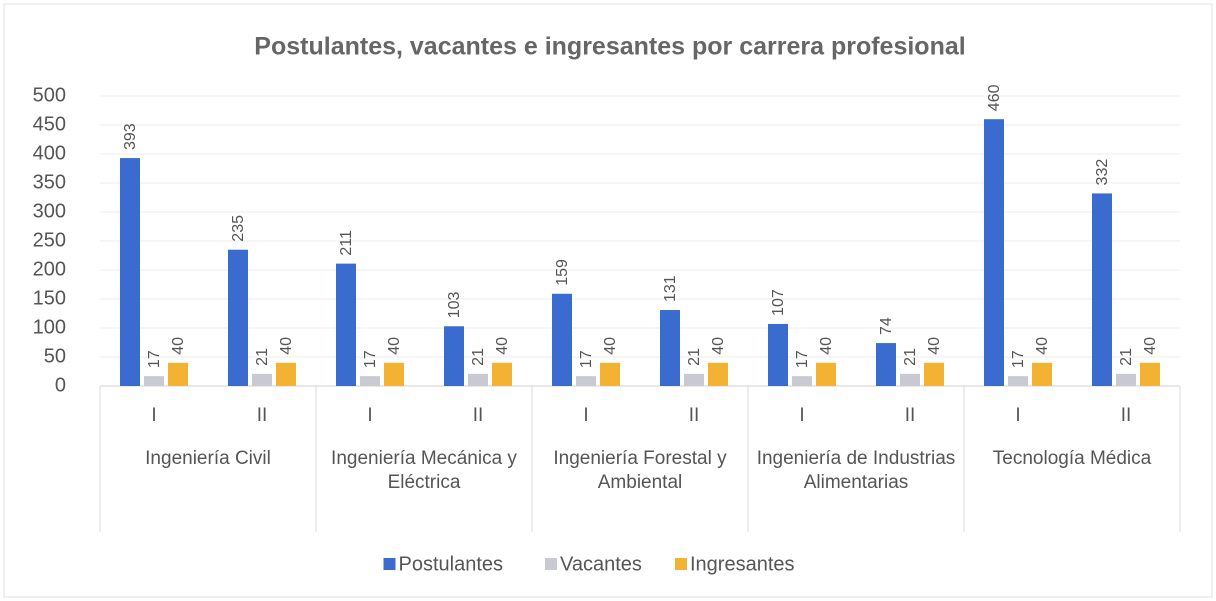 Image resolution: width=1216 pixels, height=601 pixels. I want to click on y-tick-label: 200, so click(49, 269).